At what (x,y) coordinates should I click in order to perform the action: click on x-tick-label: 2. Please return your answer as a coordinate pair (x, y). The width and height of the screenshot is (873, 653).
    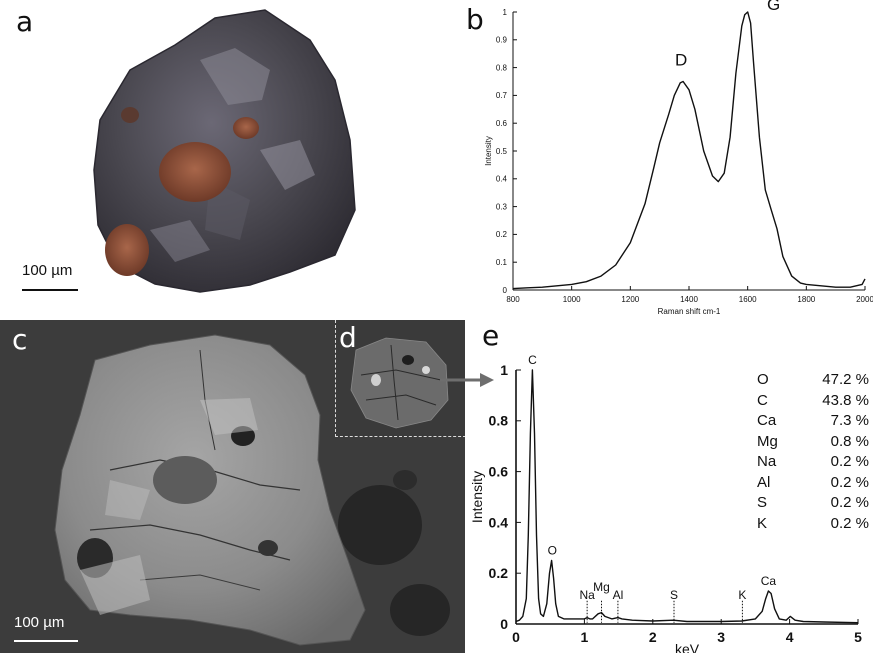
    Looking at the image, I should click on (653, 637).